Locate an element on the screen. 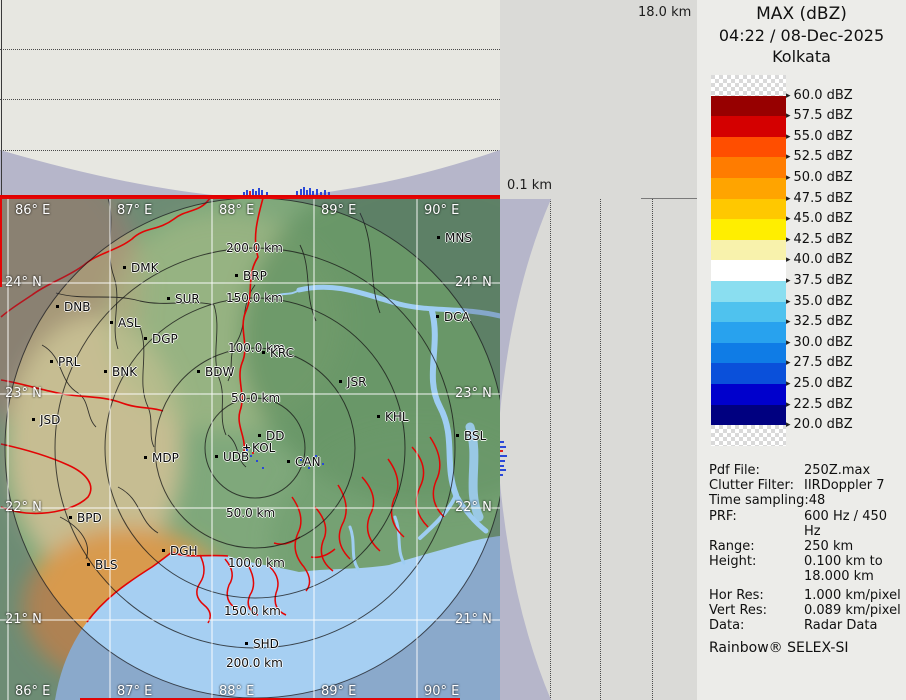  city-label: MNS is located at coordinates (454, 238).